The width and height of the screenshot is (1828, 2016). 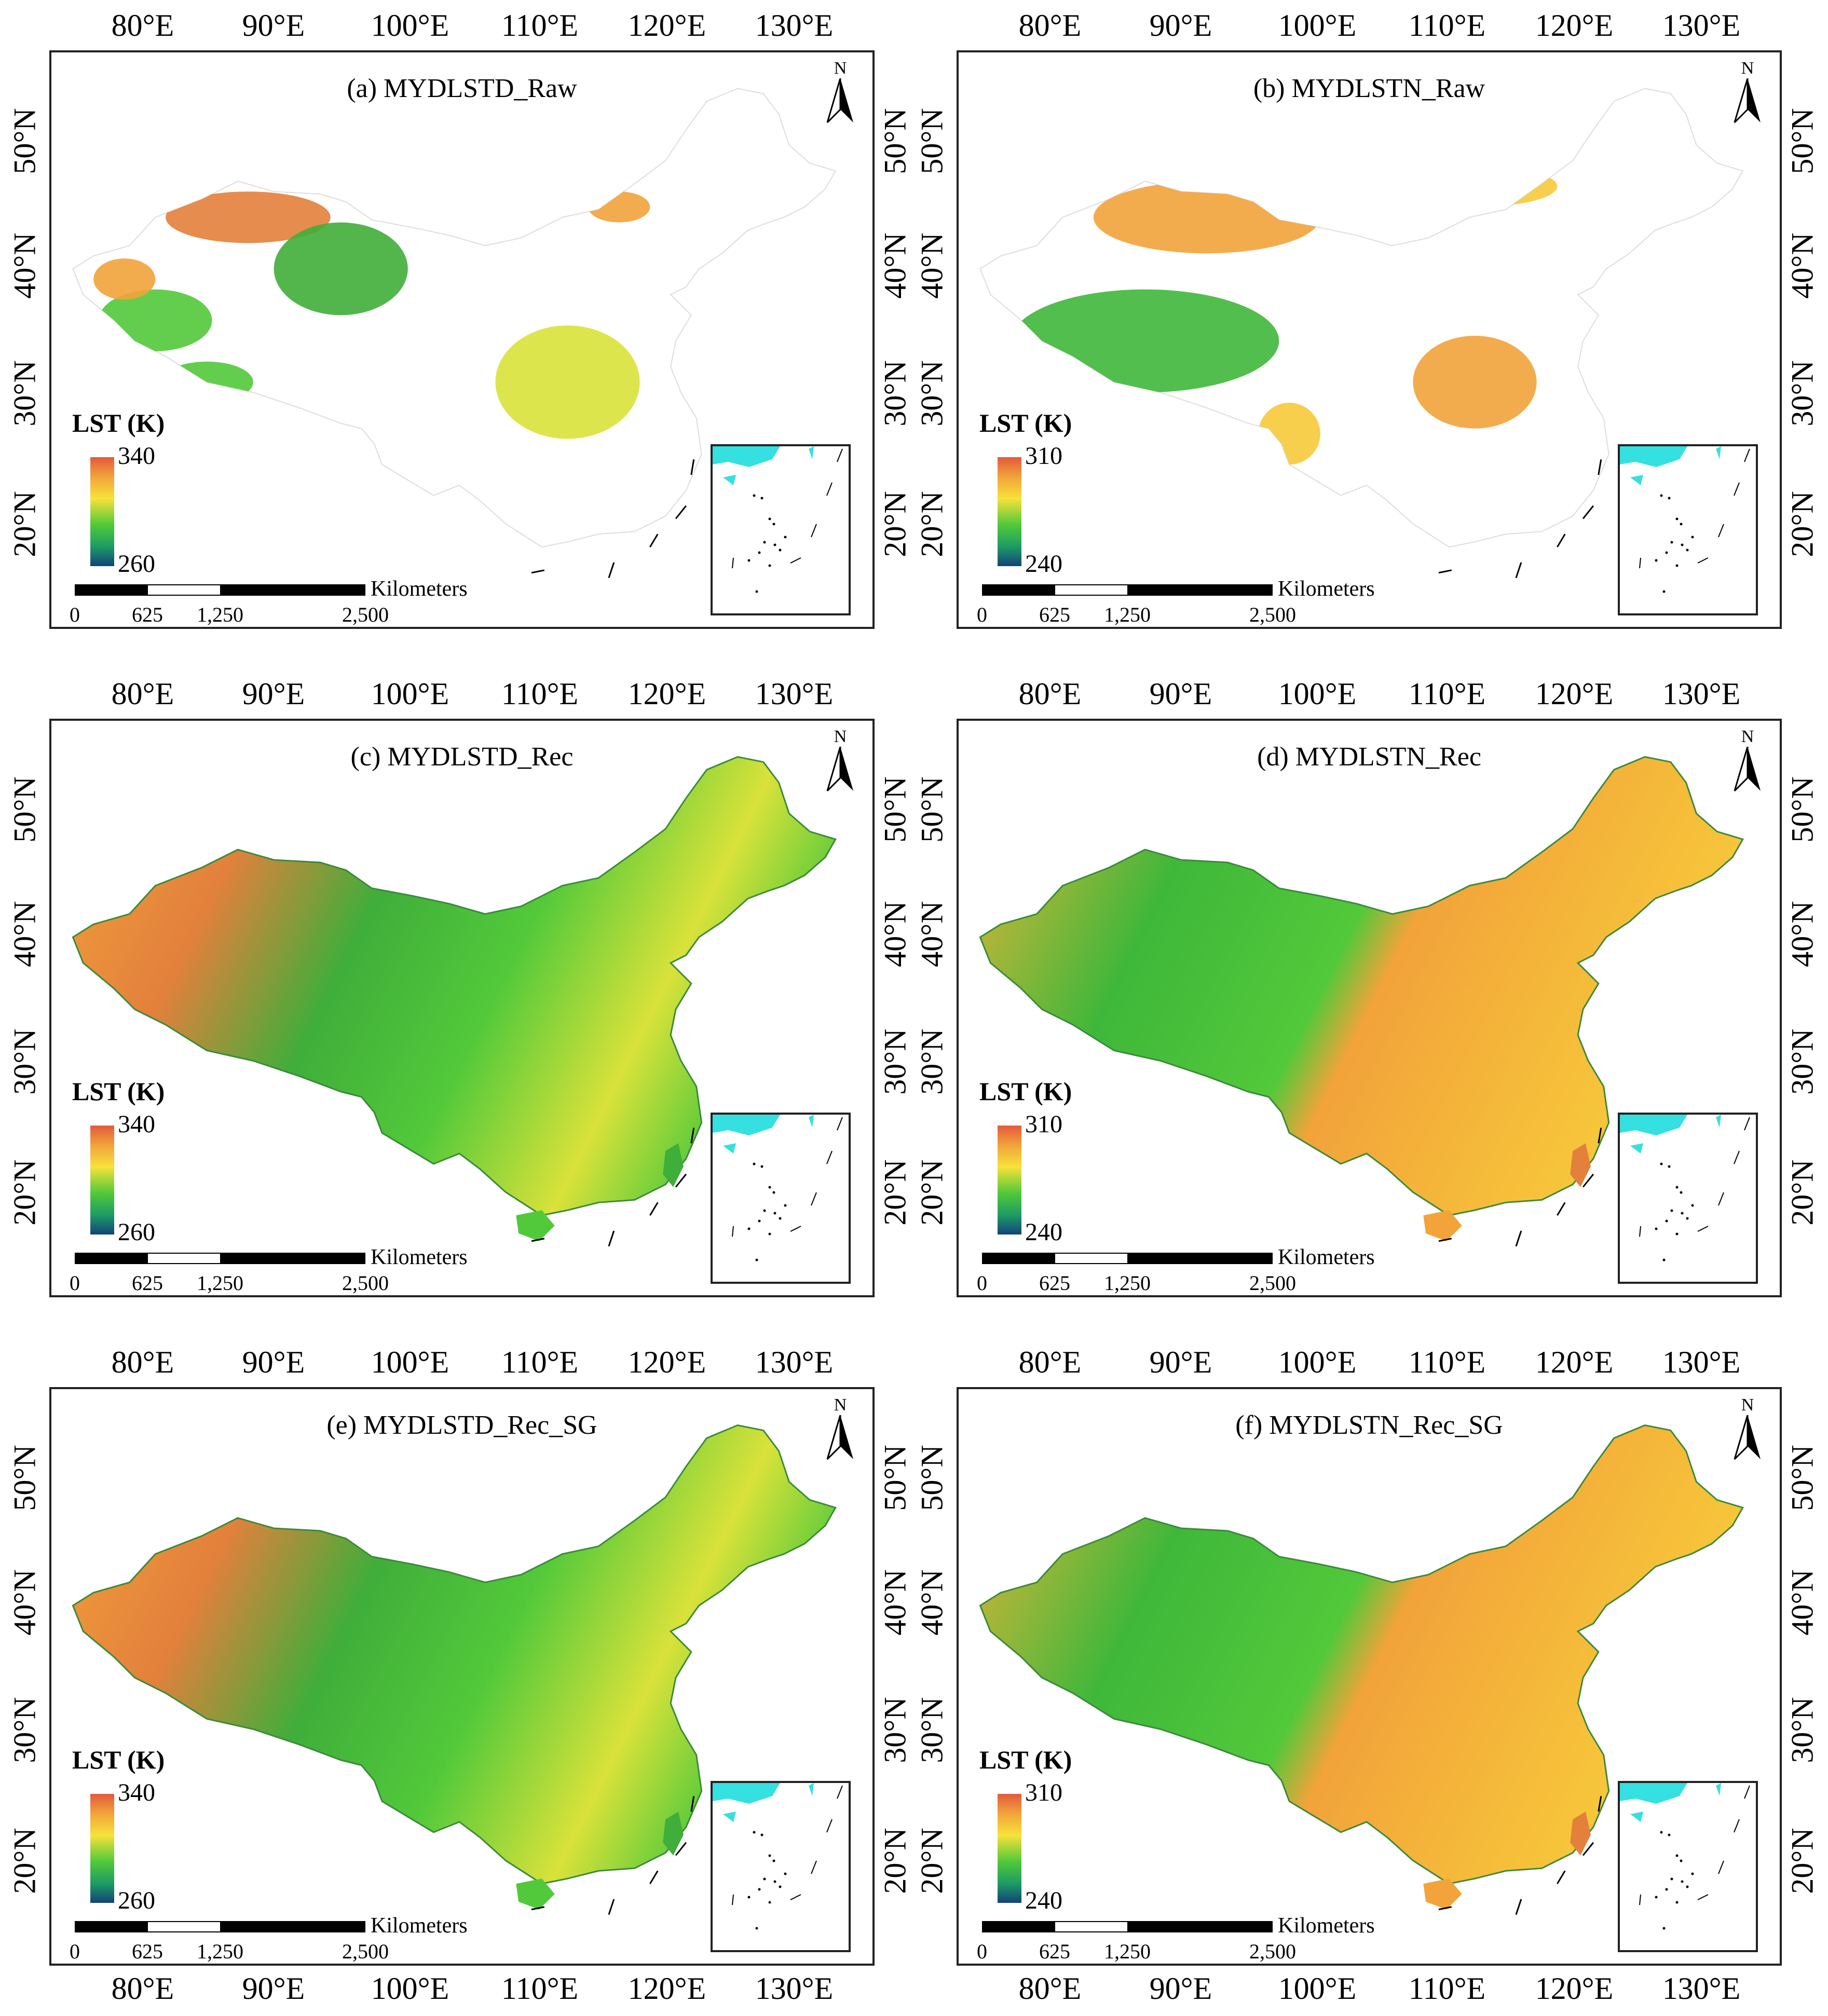 What do you see at coordinates (1312, 276) in the screenshot?
I see `valid-pixel-patches` at bounding box center [1312, 276].